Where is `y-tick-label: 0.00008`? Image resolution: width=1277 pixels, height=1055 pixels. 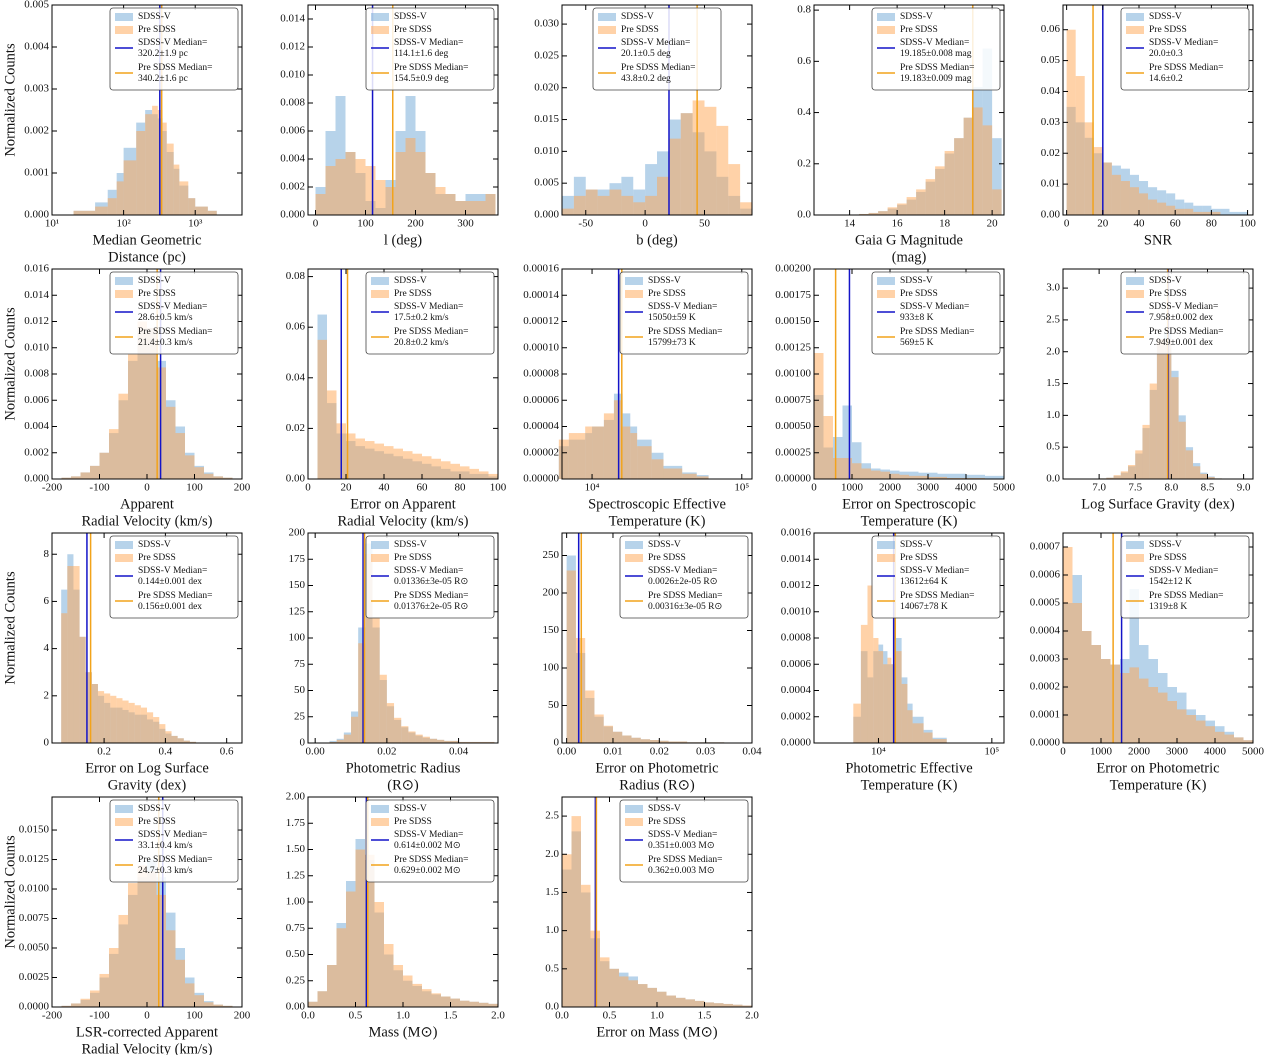
y-tick-label: 0.00008 is located at coordinates (541, 374).